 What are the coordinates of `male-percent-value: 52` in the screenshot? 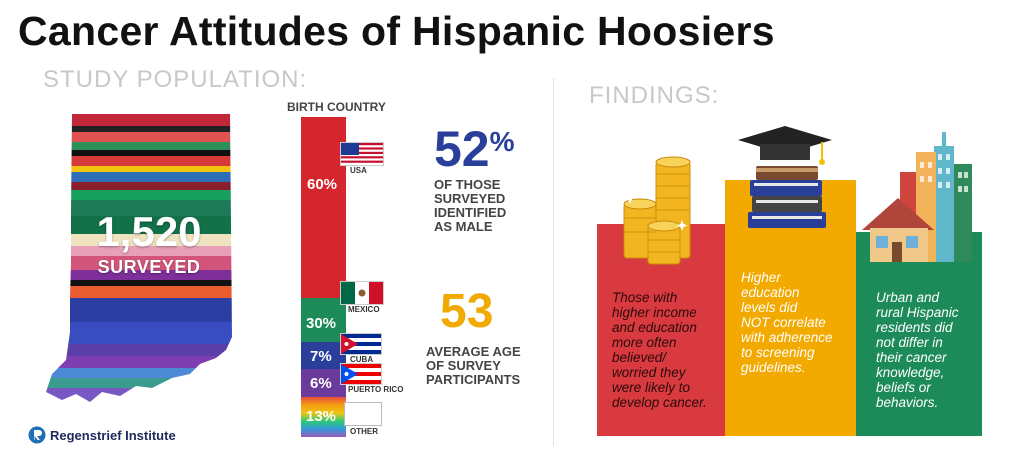 It's located at (462, 149).